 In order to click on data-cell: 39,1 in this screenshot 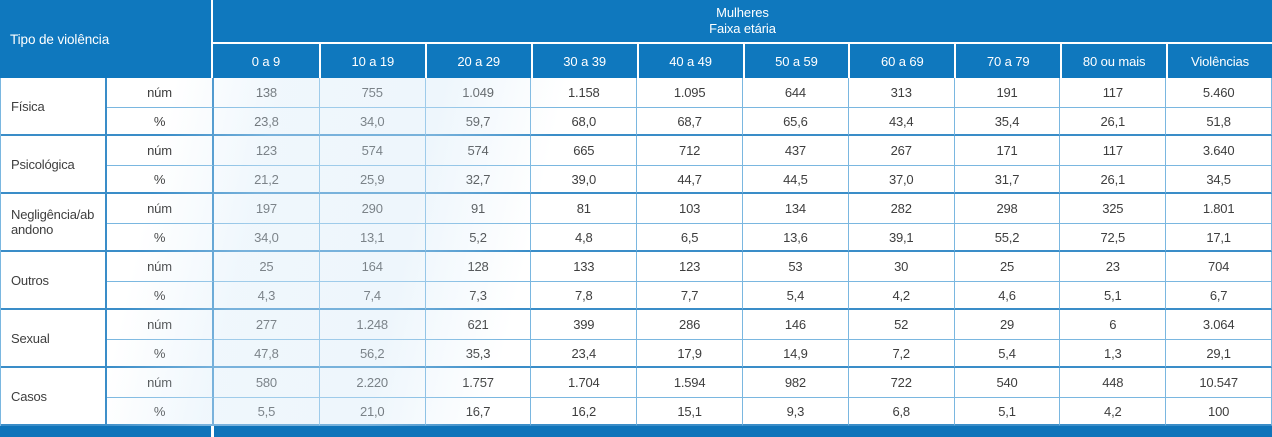, I will do `click(901, 237)`.